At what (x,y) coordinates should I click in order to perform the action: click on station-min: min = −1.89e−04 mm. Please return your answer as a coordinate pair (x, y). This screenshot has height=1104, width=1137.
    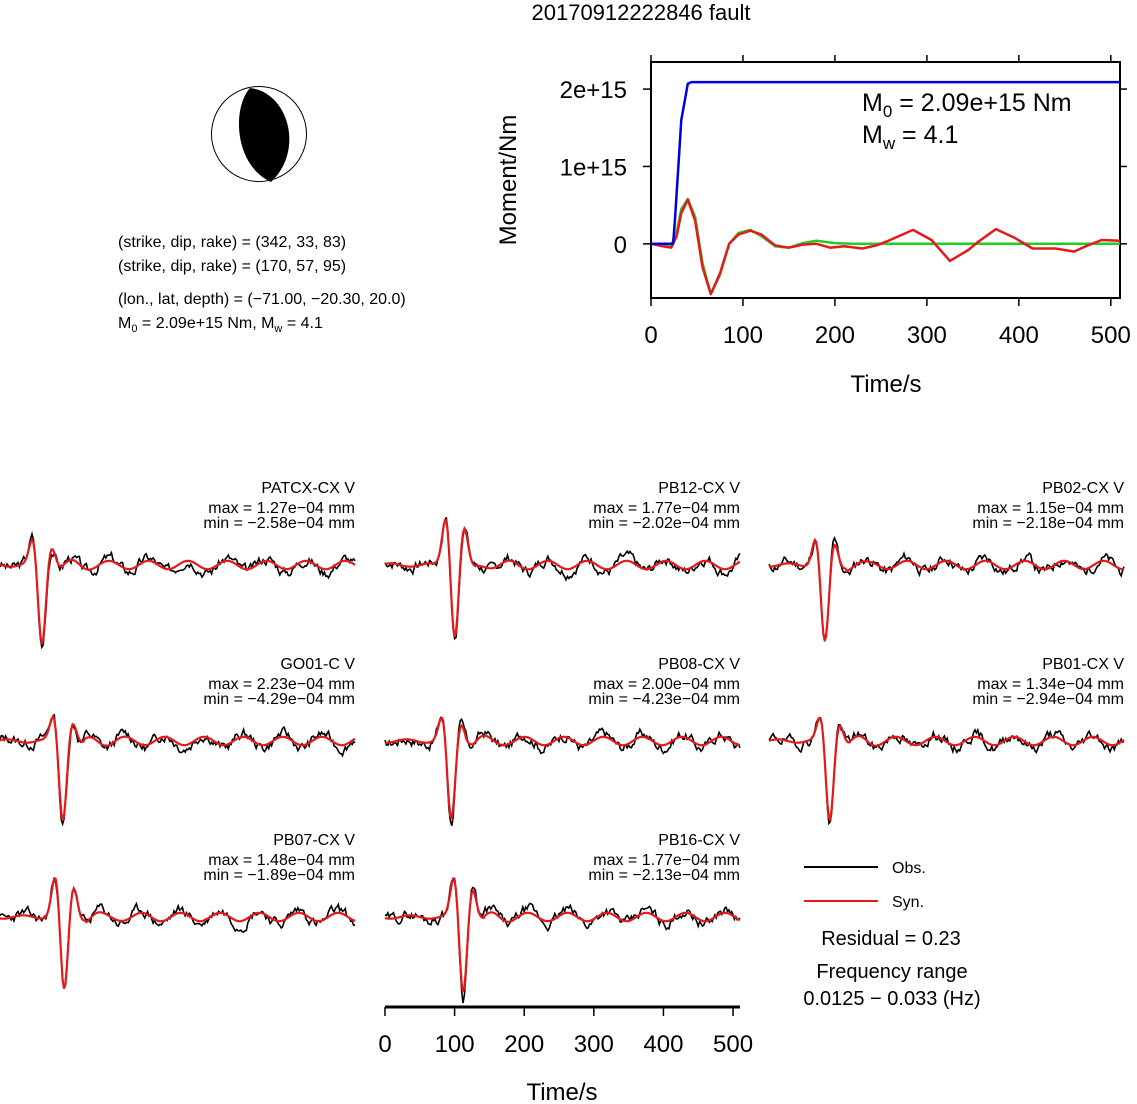
    Looking at the image, I should click on (279, 875).